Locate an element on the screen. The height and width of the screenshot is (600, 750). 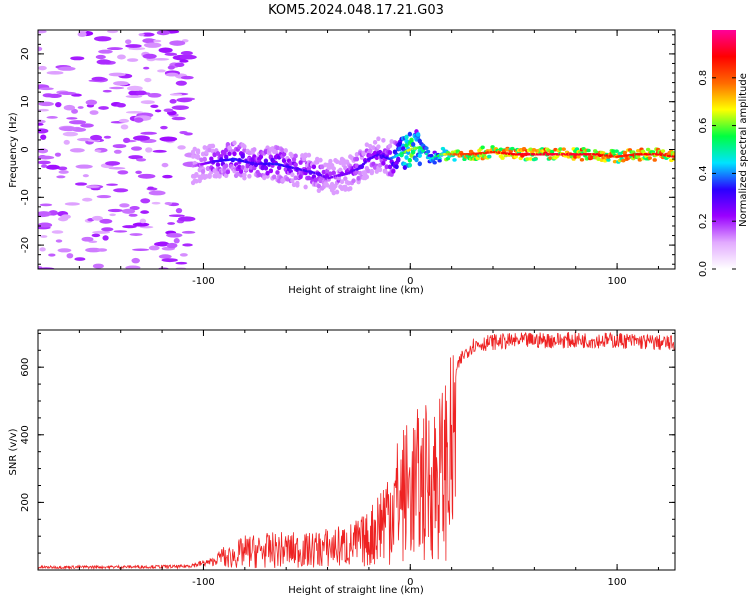
spectrogram-xtick-label: 100 is located at coordinates (617, 281).